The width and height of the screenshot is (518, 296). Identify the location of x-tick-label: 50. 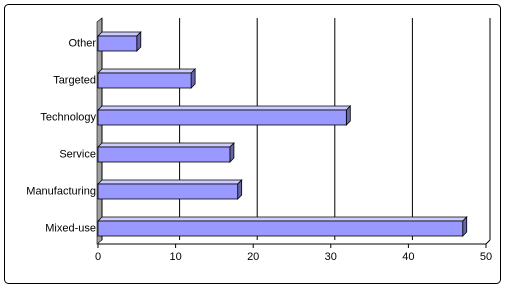
(486, 257).